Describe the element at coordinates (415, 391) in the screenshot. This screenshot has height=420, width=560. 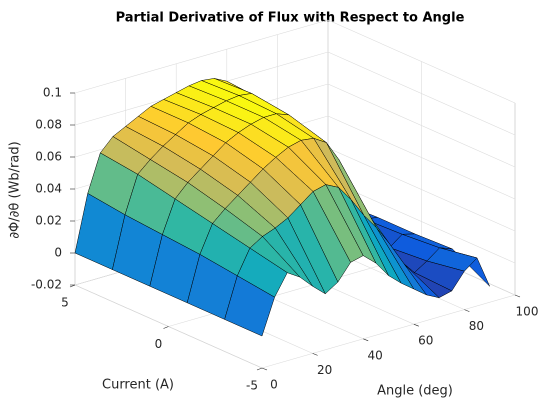
I see `x-axis-label: Angle (deg)` at that location.